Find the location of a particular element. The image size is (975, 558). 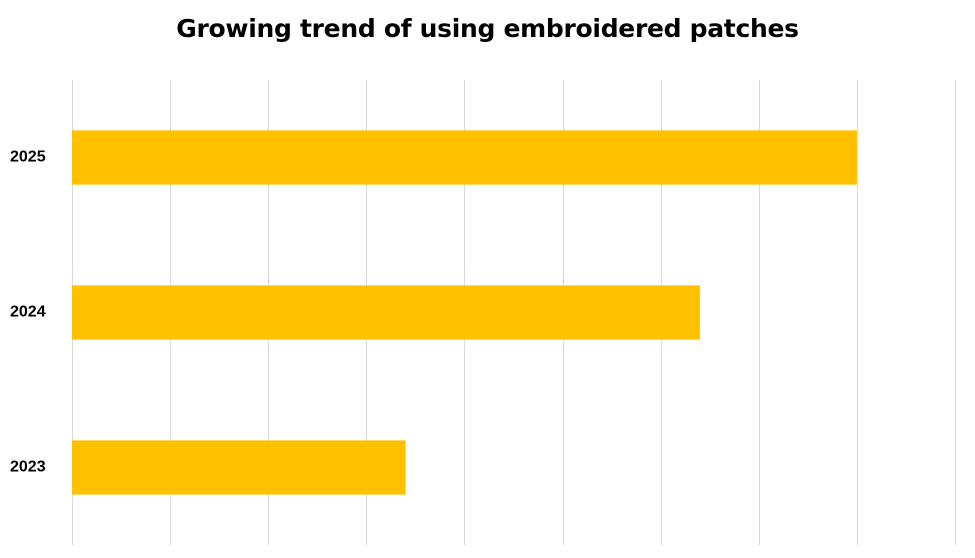

bar-2024 is located at coordinates (386, 312).